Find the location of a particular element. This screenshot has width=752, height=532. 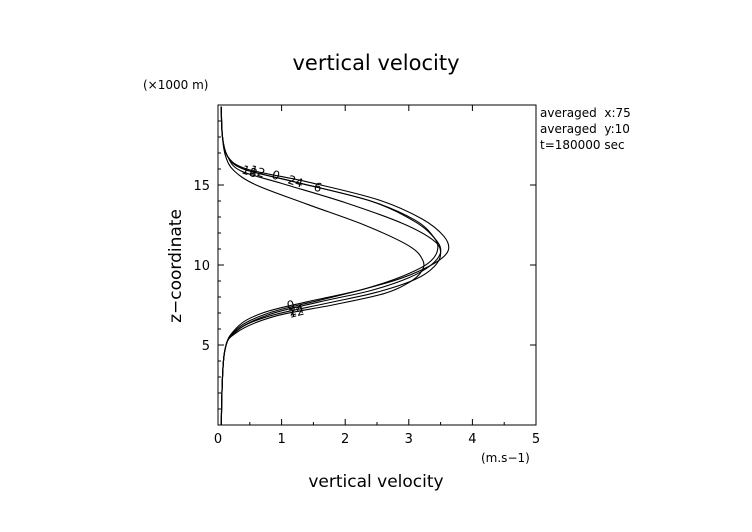

x-tick-label: 0 is located at coordinates (218, 439).